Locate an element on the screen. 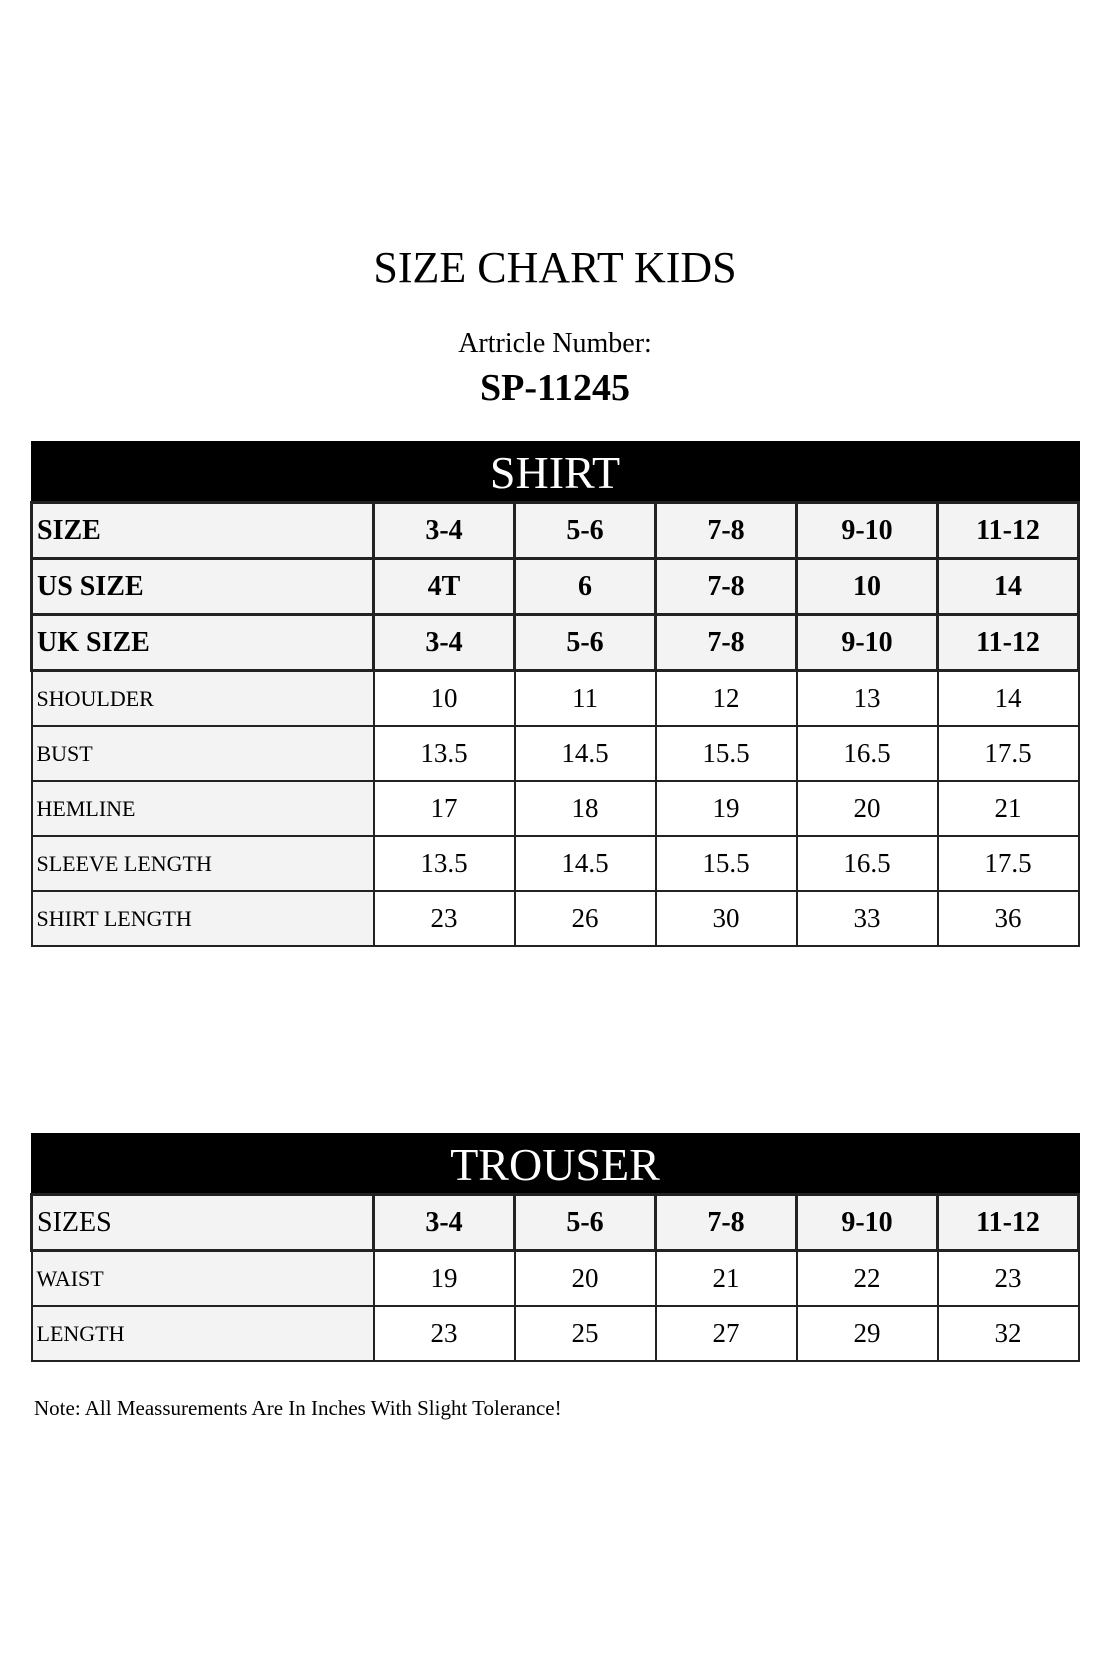  measurement-cell: 17 is located at coordinates (444, 808).